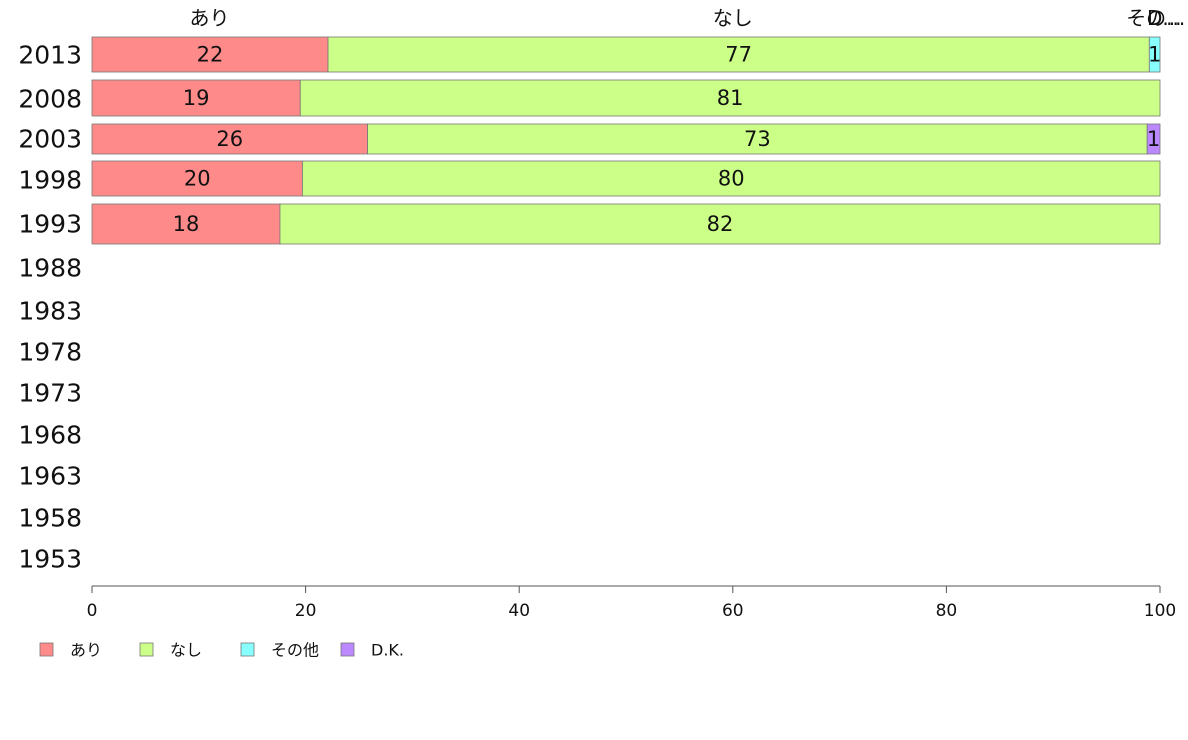  I want to click on data-label-1993-なし: 82, so click(720, 224).